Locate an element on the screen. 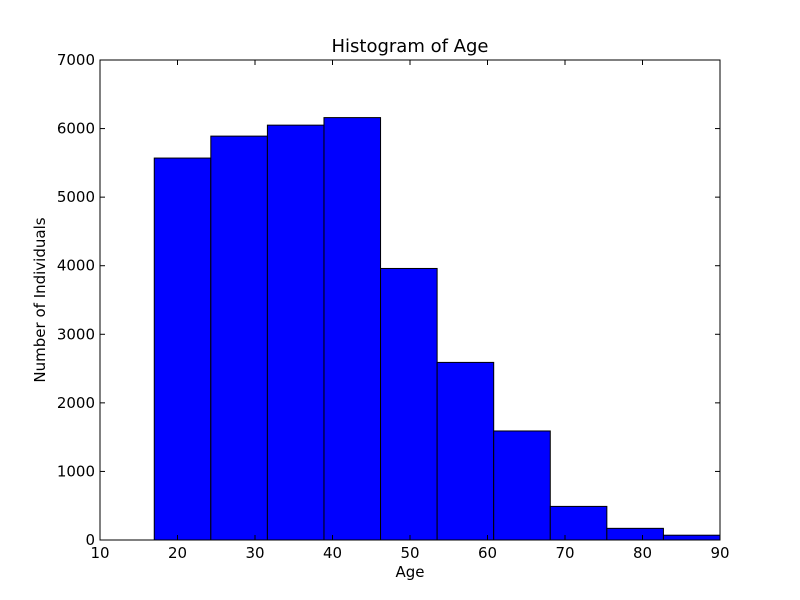  x-tick-label: 70 is located at coordinates (564, 553).